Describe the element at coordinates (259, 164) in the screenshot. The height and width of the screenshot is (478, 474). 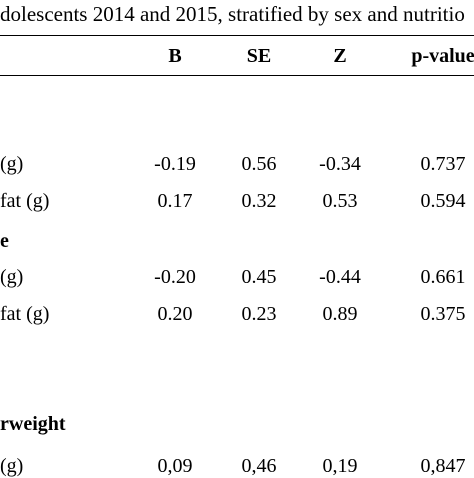
I see `cell-se: 0.56` at that location.